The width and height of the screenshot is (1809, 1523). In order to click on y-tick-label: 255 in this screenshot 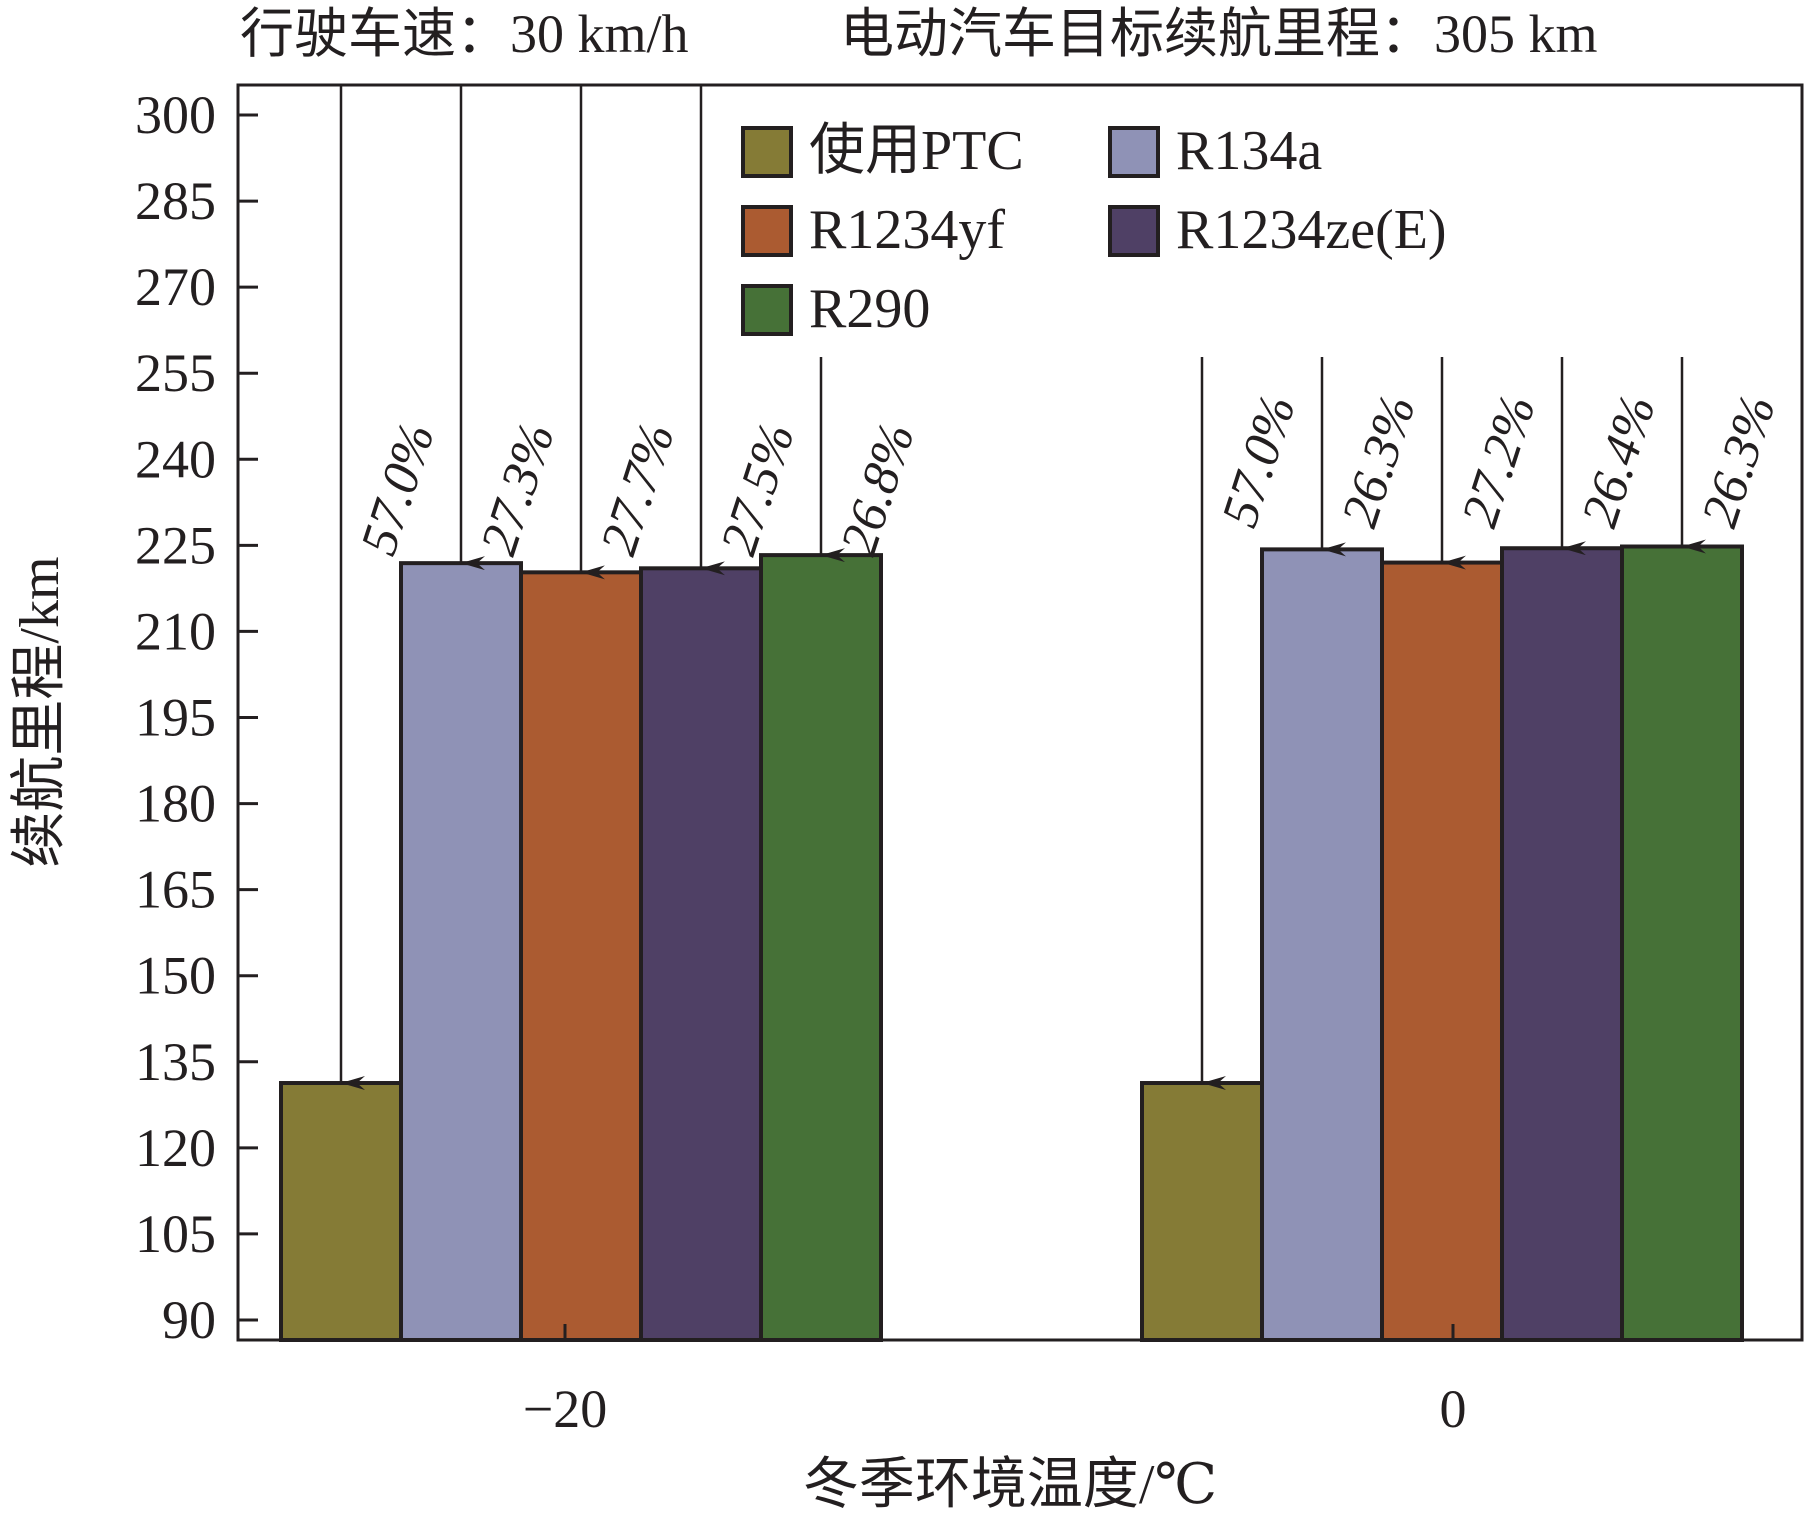, I will do `click(175, 373)`.